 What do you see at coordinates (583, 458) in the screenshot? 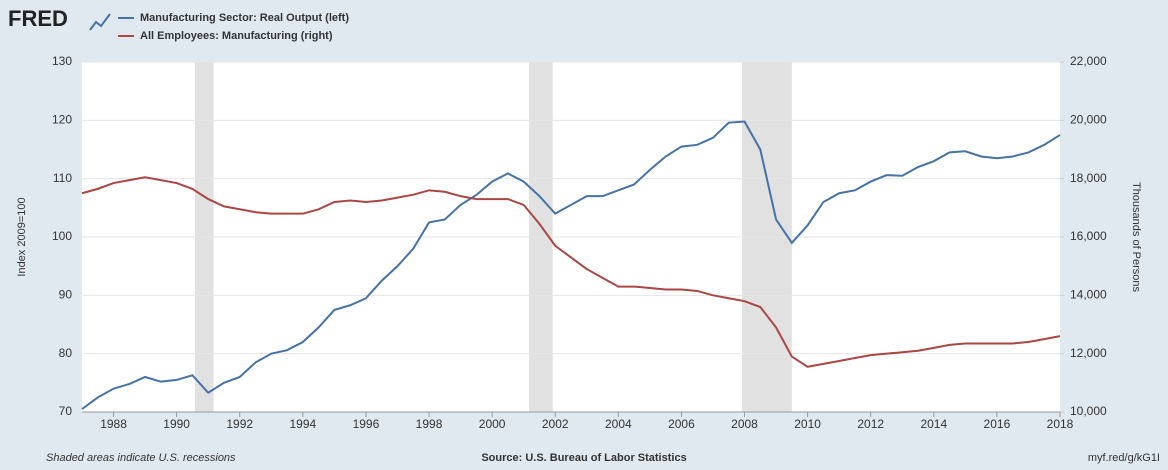
I see `source: Source: U.S. Bureau of Labor Statistics` at bounding box center [583, 458].